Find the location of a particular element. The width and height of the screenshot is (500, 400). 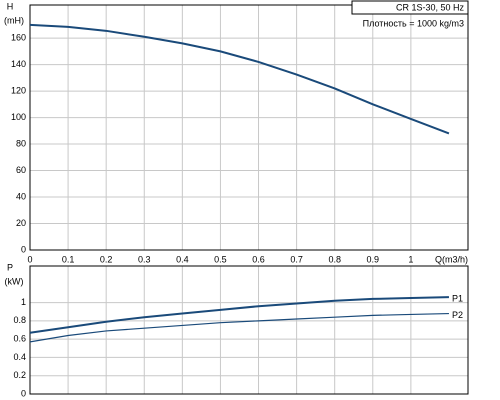

y-tick-label: 0.2 is located at coordinates (19, 375).